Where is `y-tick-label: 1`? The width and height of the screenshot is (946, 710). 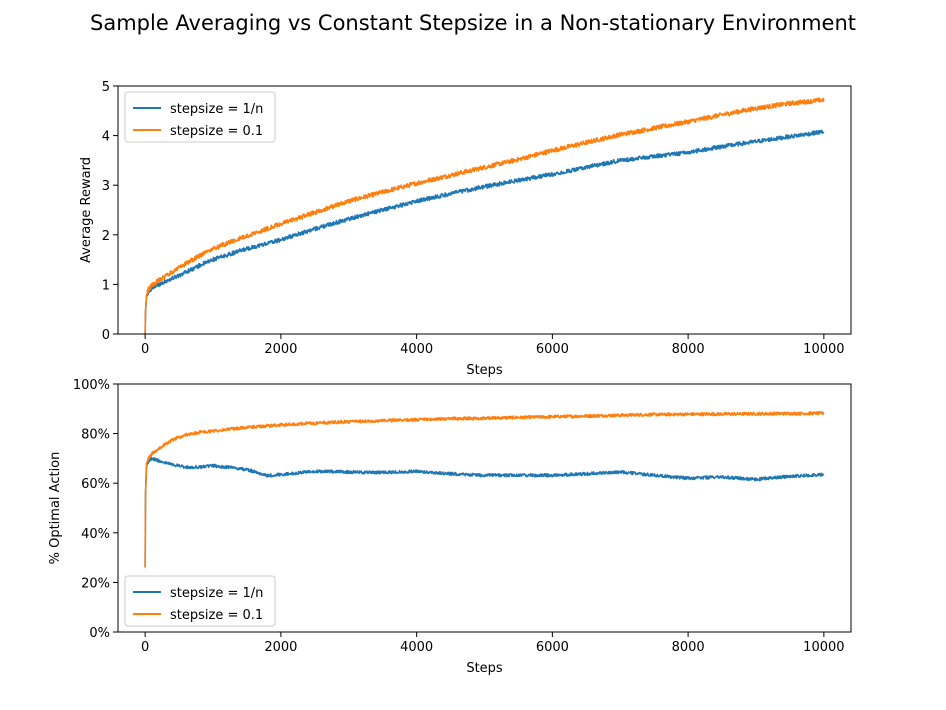
y-tick-label: 1 is located at coordinates (106, 285).